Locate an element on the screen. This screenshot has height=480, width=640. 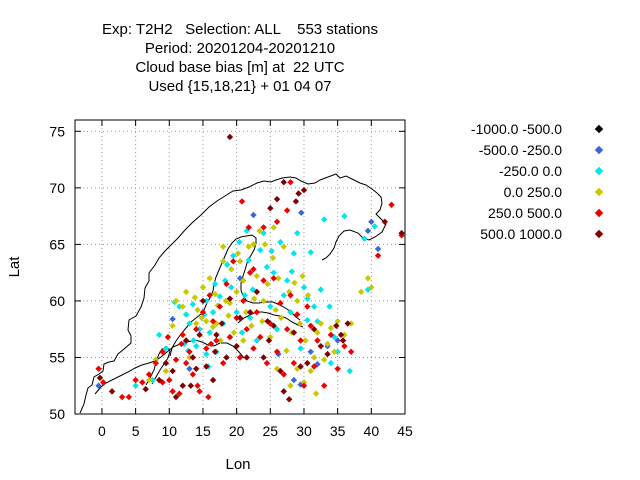
legend-entry: 250.0 500.0 is located at coordinates (530, 214).